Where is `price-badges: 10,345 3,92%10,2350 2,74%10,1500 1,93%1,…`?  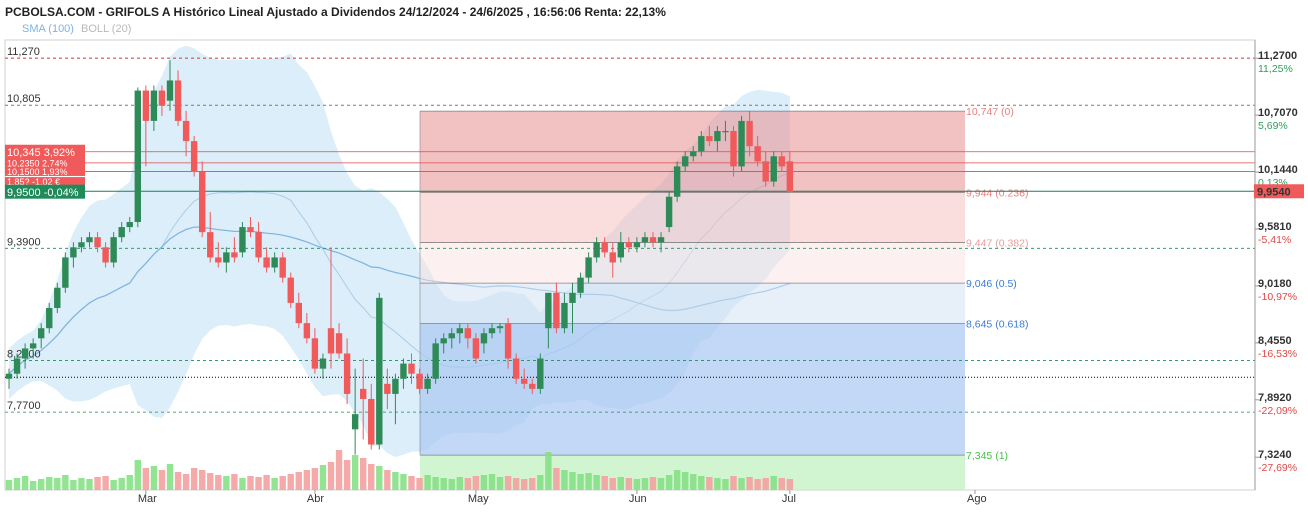
price-badges: 10,345 3,92%10,2350 2,74%10,1500 1,93%1,… is located at coordinates (45, 171).